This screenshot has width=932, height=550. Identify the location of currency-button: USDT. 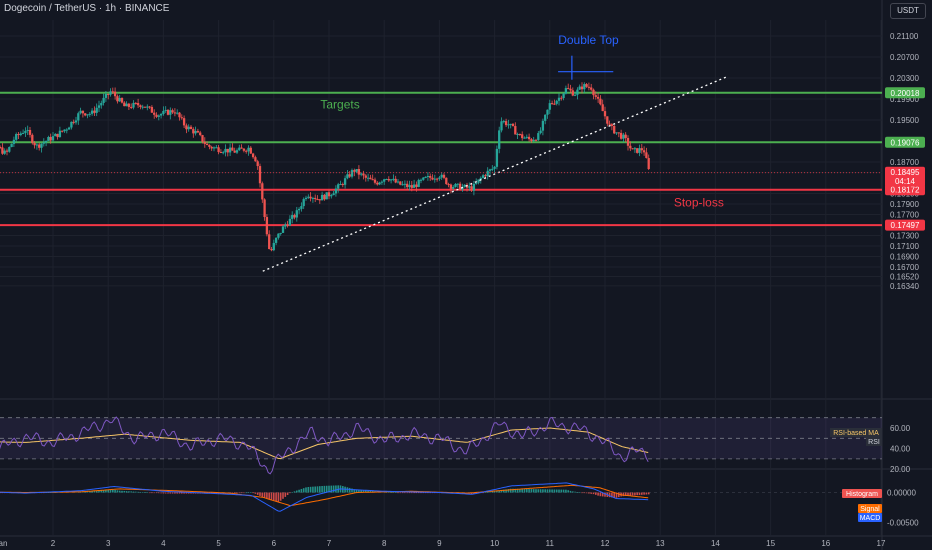
(908, 11).